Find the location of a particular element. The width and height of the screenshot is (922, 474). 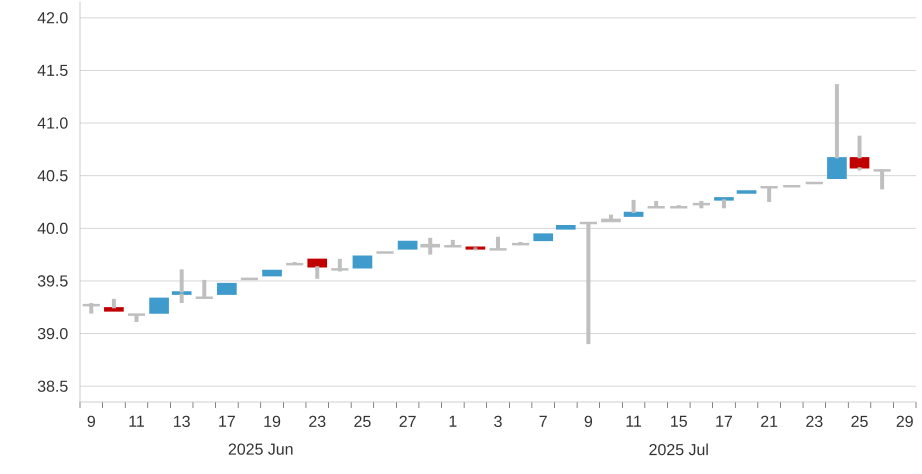

y-tick-label: 40.5 is located at coordinates (53, 176).